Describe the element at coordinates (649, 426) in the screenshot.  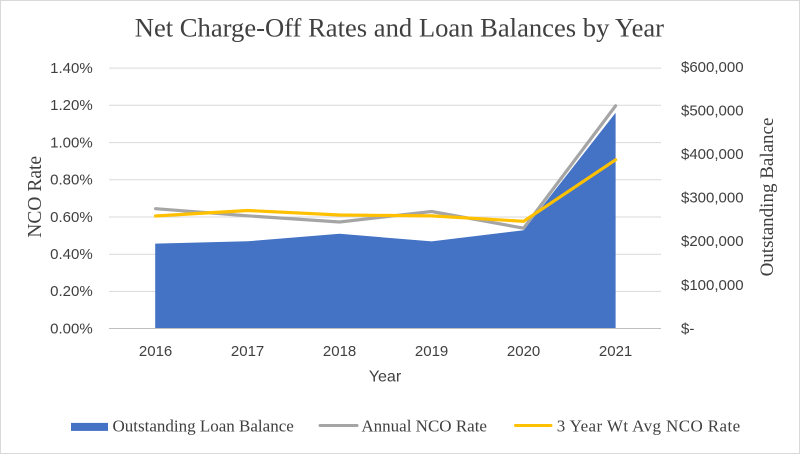
I see `svg-text: 3 Year Wt Avg NCO Rate` at that location.